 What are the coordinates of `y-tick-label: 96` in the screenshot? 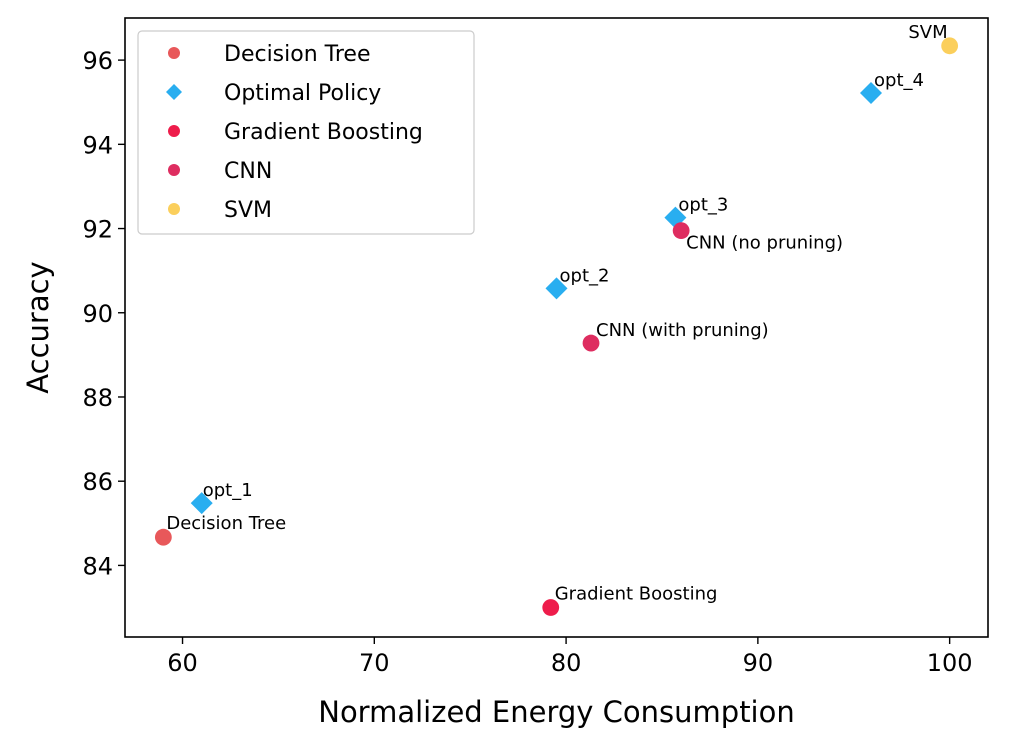 It's located at (97, 61).